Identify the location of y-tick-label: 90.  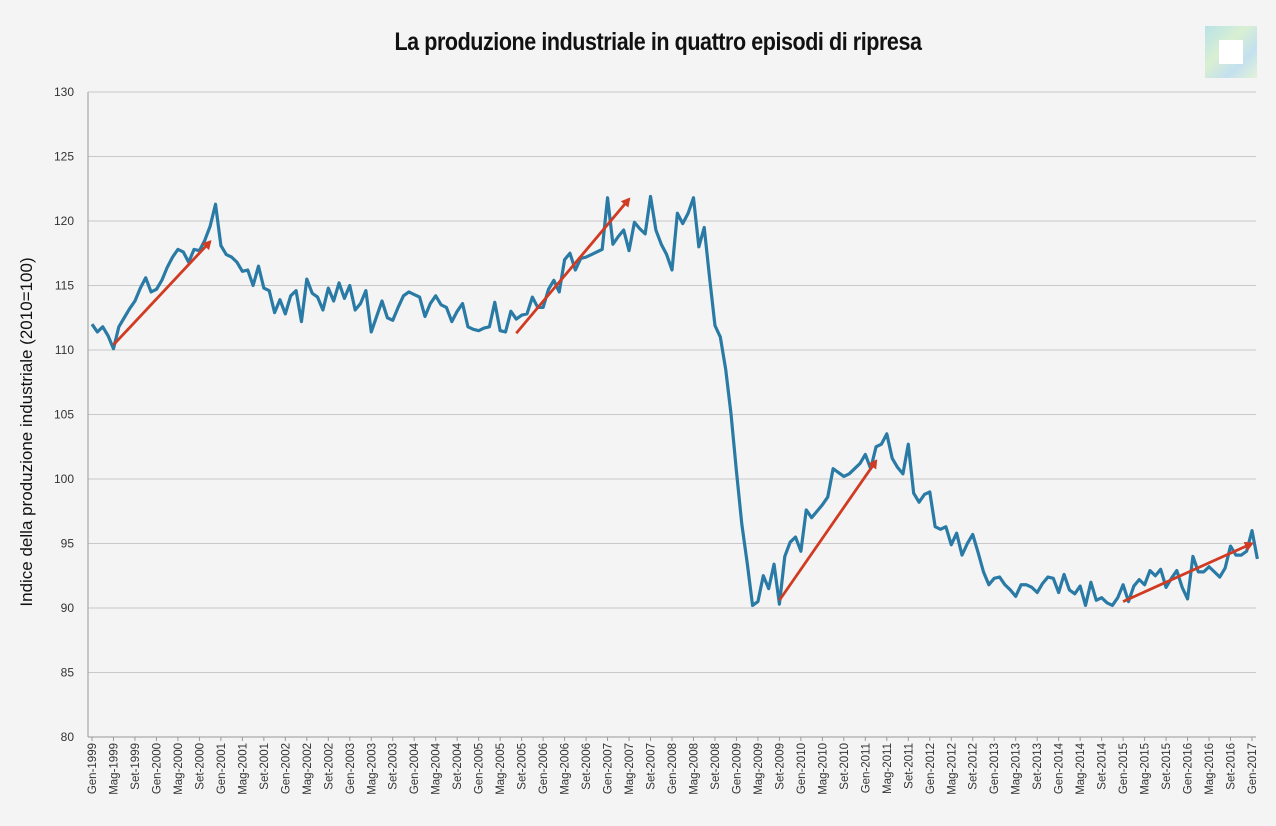
(68, 608).